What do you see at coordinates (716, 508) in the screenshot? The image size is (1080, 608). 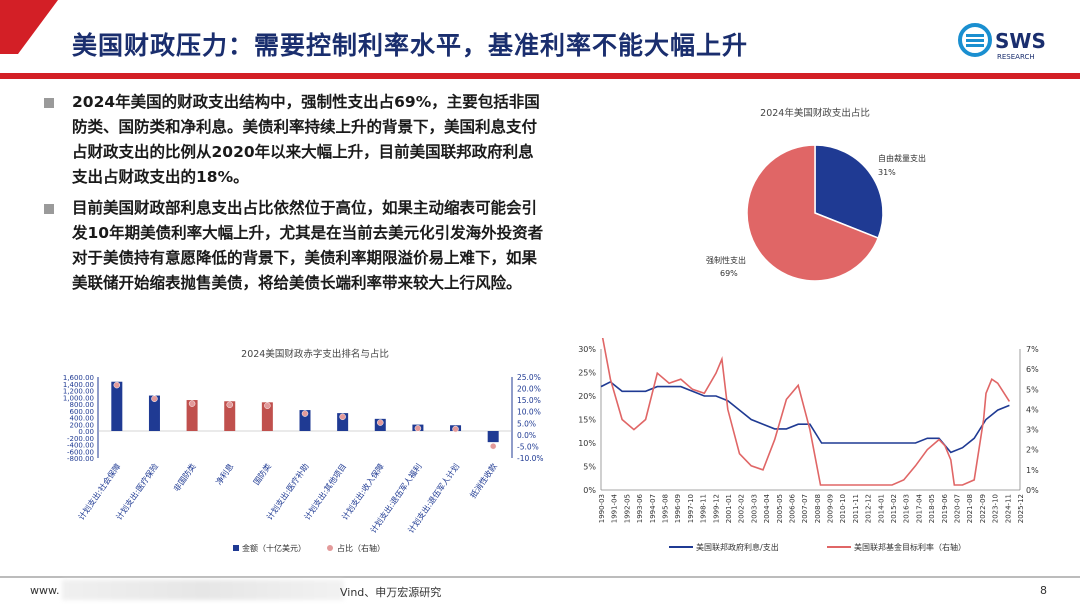 I see `line-xtick-label: 1999-12` at bounding box center [716, 508].